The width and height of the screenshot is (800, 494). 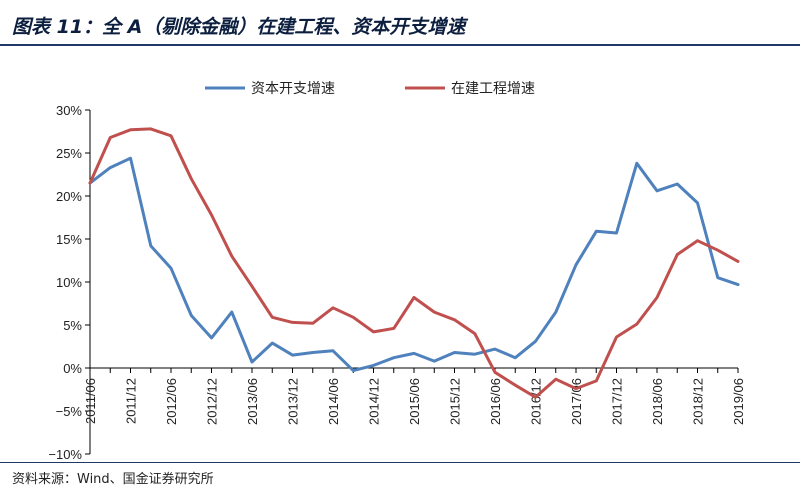 What do you see at coordinates (333, 401) in the screenshot?
I see `x-tick-label: 2014/06` at bounding box center [333, 401].